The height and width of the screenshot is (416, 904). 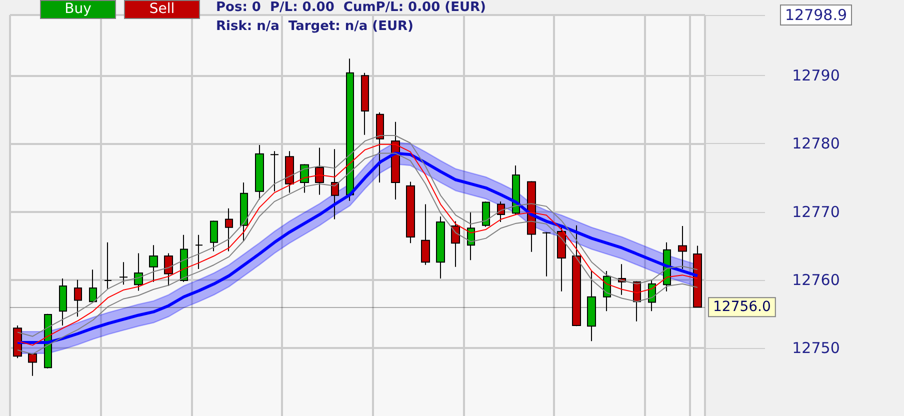 I want to click on y-tick-label: 12798.9, so click(x=816, y=15).